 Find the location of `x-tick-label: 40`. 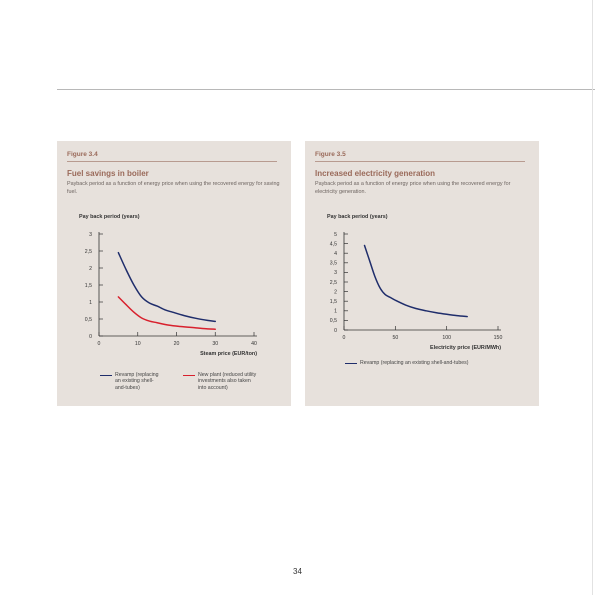

x-tick-label: 40 is located at coordinates (254, 344).